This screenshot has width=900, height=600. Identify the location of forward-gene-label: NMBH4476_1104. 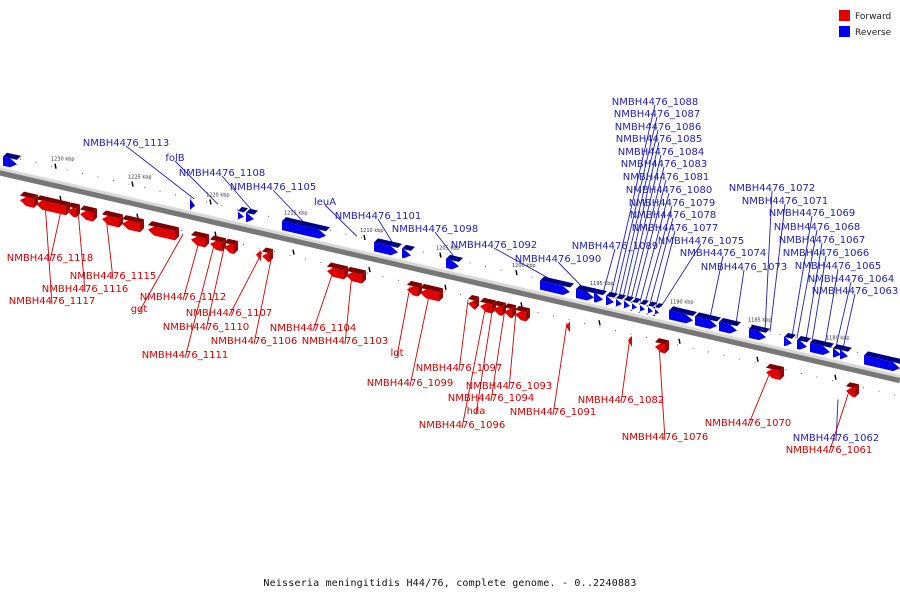
(313, 328).